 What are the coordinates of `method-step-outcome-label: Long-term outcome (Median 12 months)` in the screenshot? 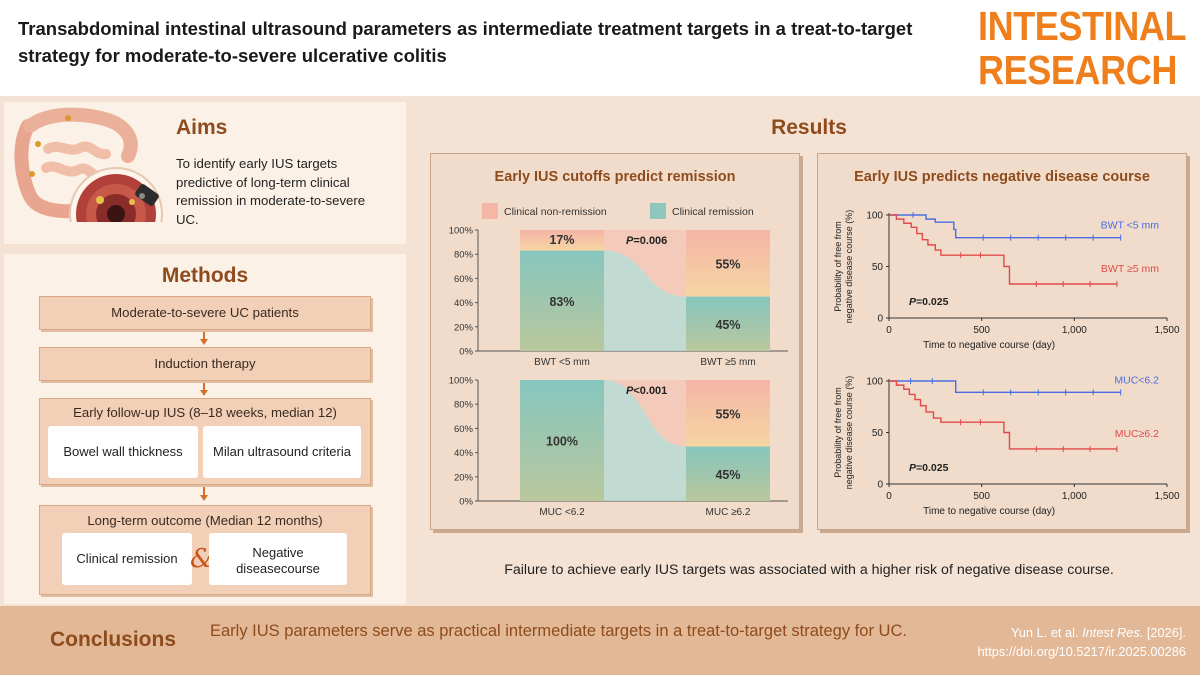 It's located at (205, 520).